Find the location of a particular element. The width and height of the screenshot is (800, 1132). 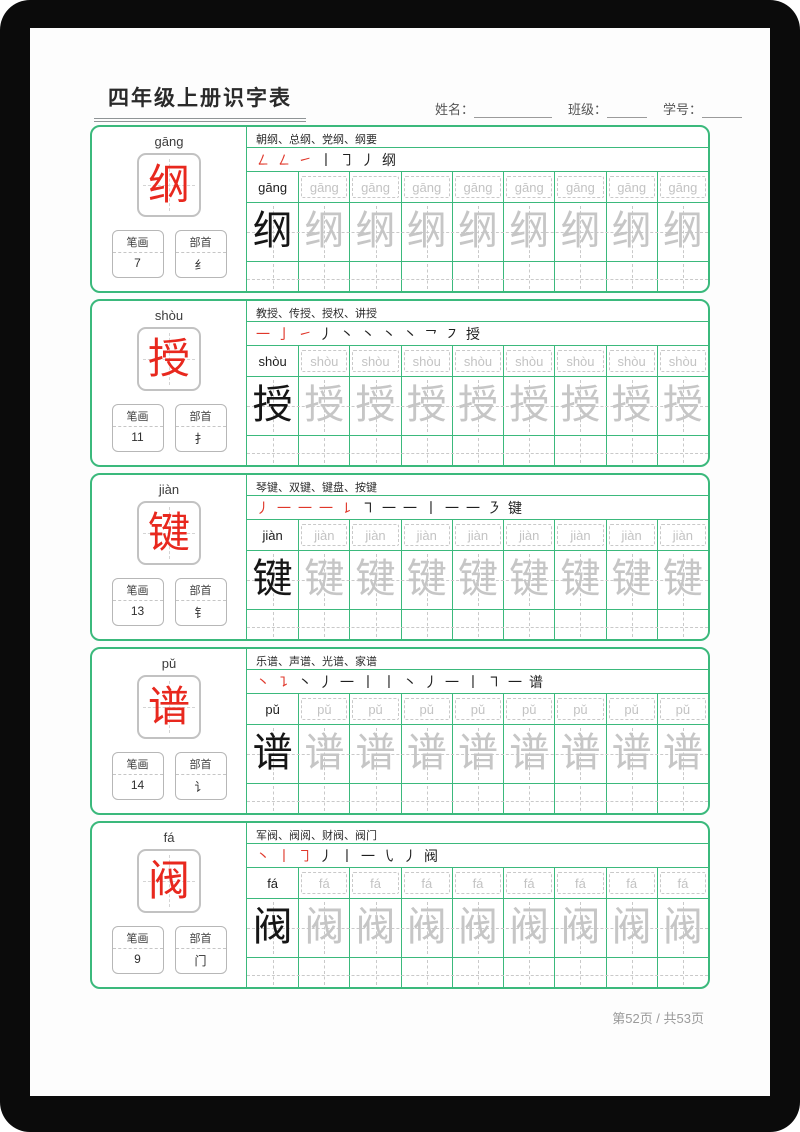

card-summary-panel: shòu 授 笔画 11 部首 扌 is located at coordinates (169, 383).